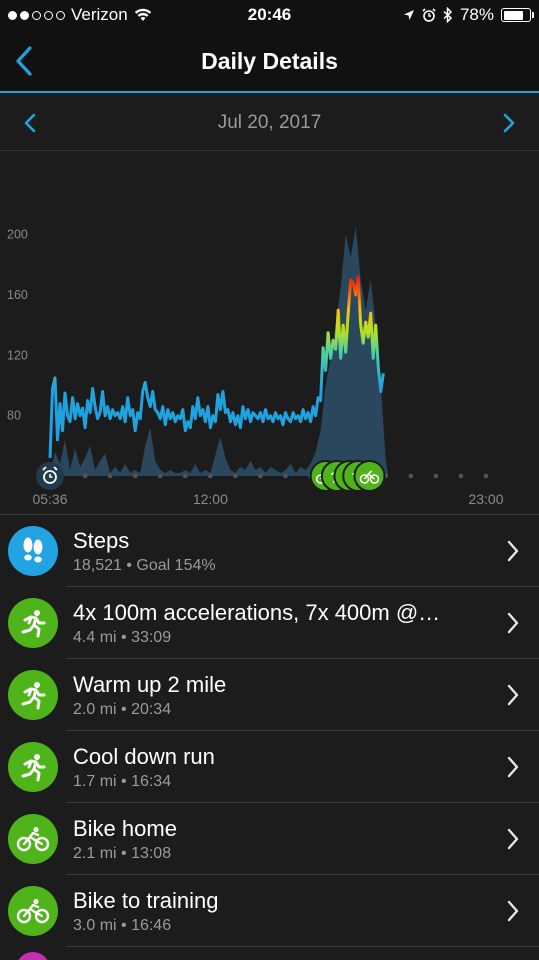 The image size is (539, 960). I want to click on bike-icon-frame, so click(369, 475).